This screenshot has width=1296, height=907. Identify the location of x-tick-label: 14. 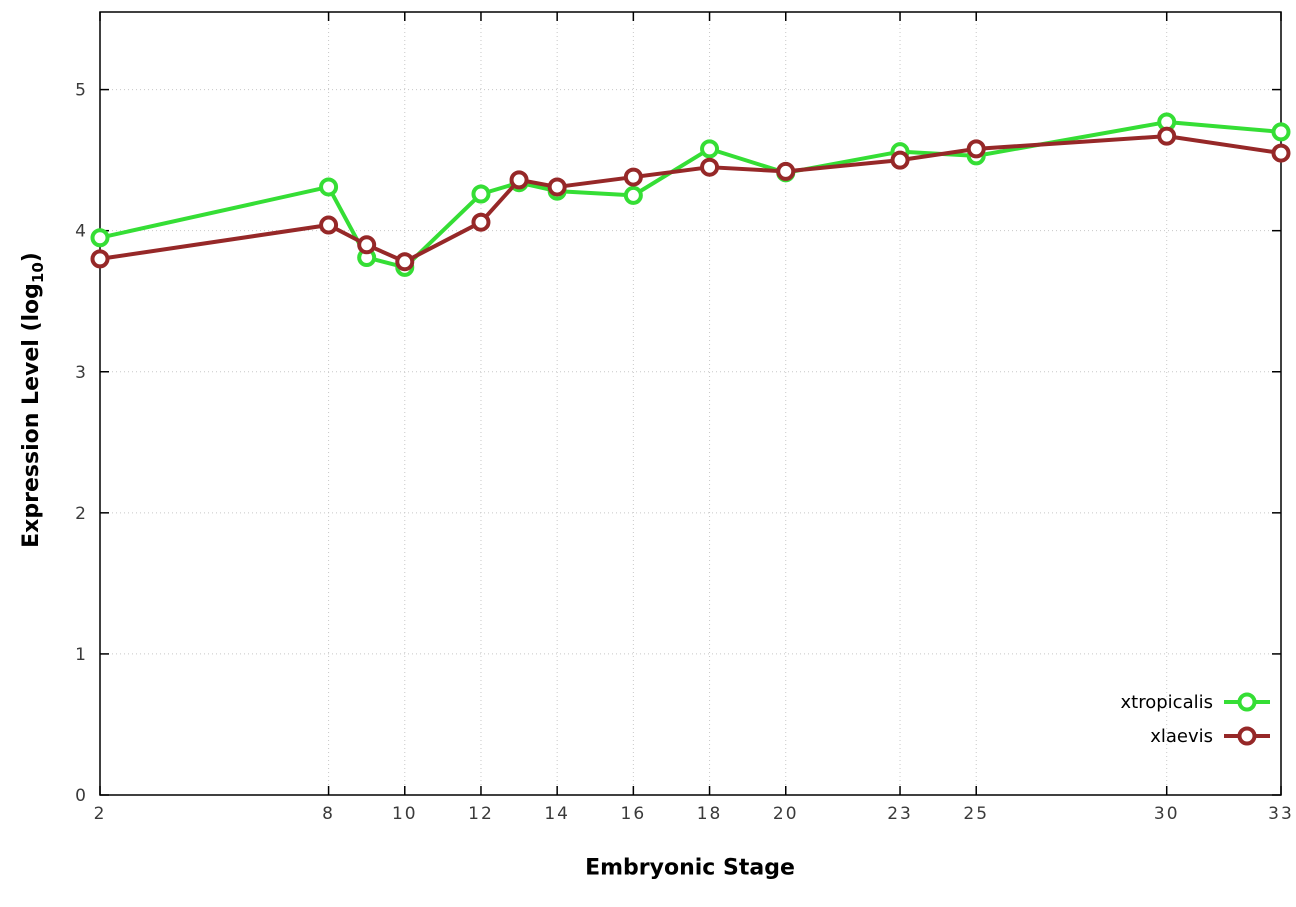
(557, 814).